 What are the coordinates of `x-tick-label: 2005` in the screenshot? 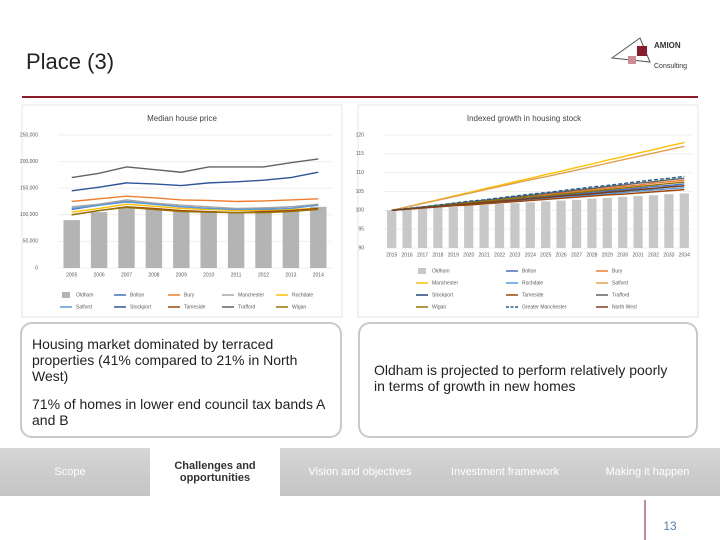 It's located at (71, 275).